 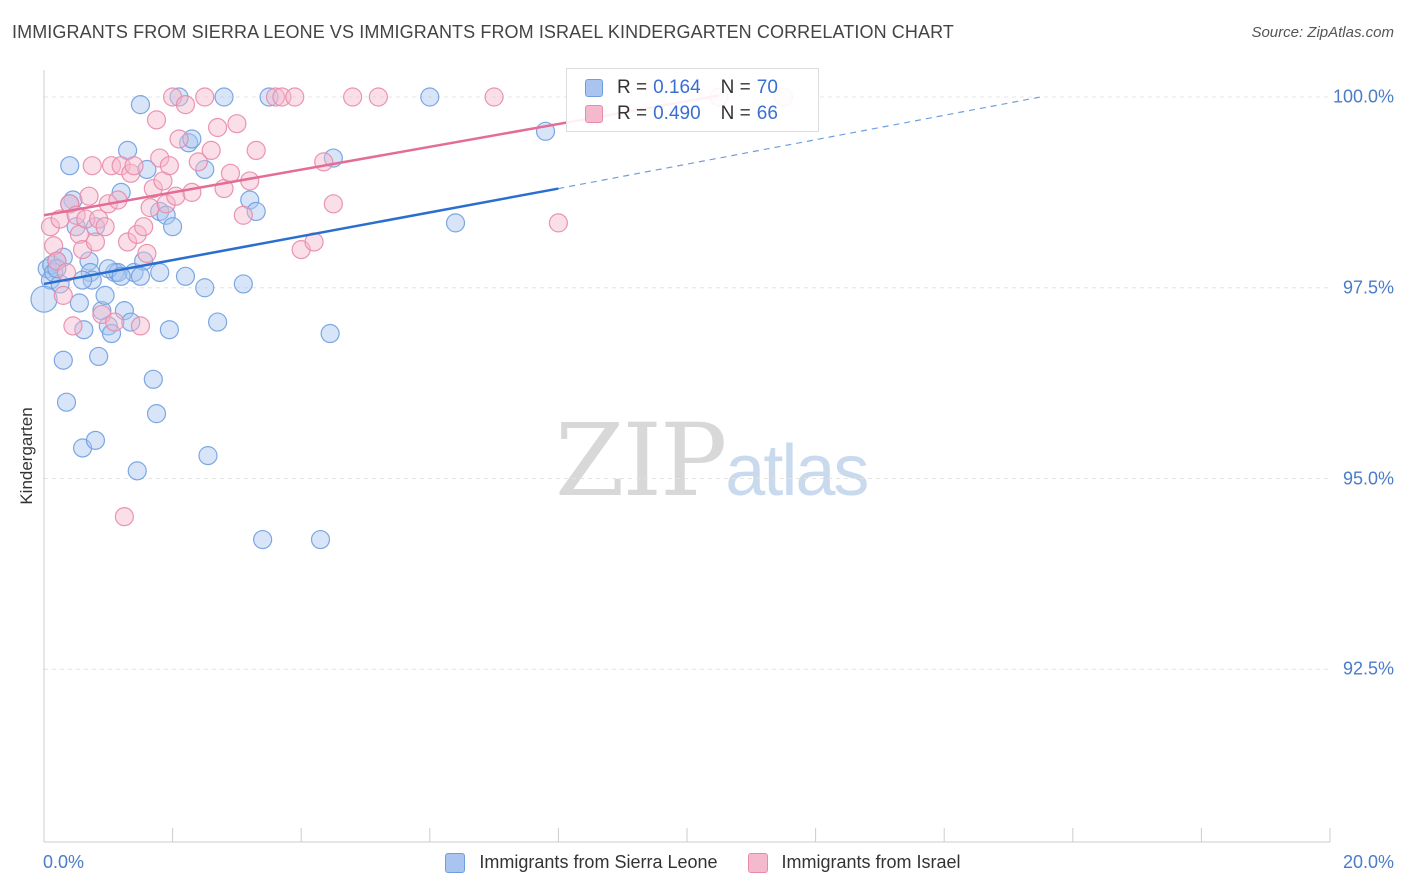 What do you see at coordinates (1363, 96) in the screenshot?
I see `y-tick-label: 100.0%` at bounding box center [1363, 96].